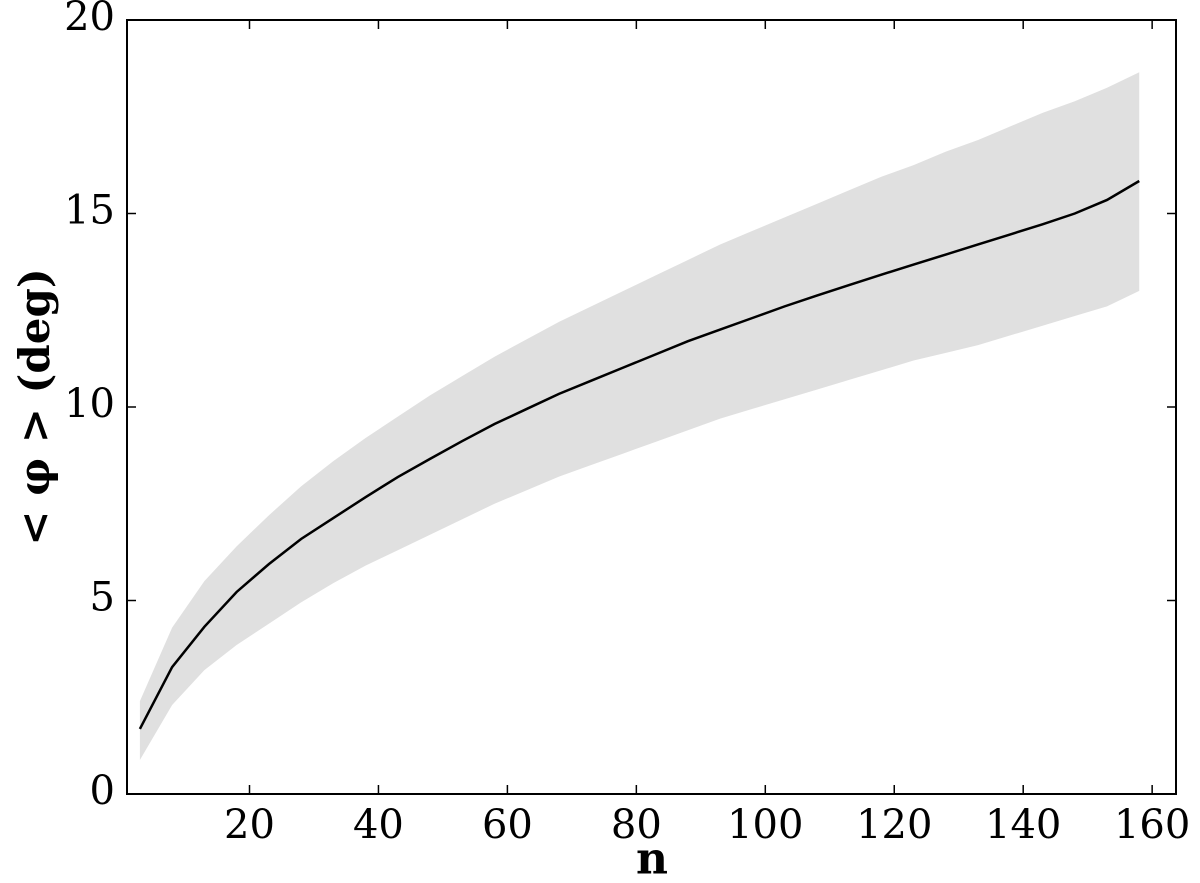 The image size is (1200, 883). Describe the element at coordinates (89, 404) in the screenshot. I see `y-tick-label: 10` at that location.